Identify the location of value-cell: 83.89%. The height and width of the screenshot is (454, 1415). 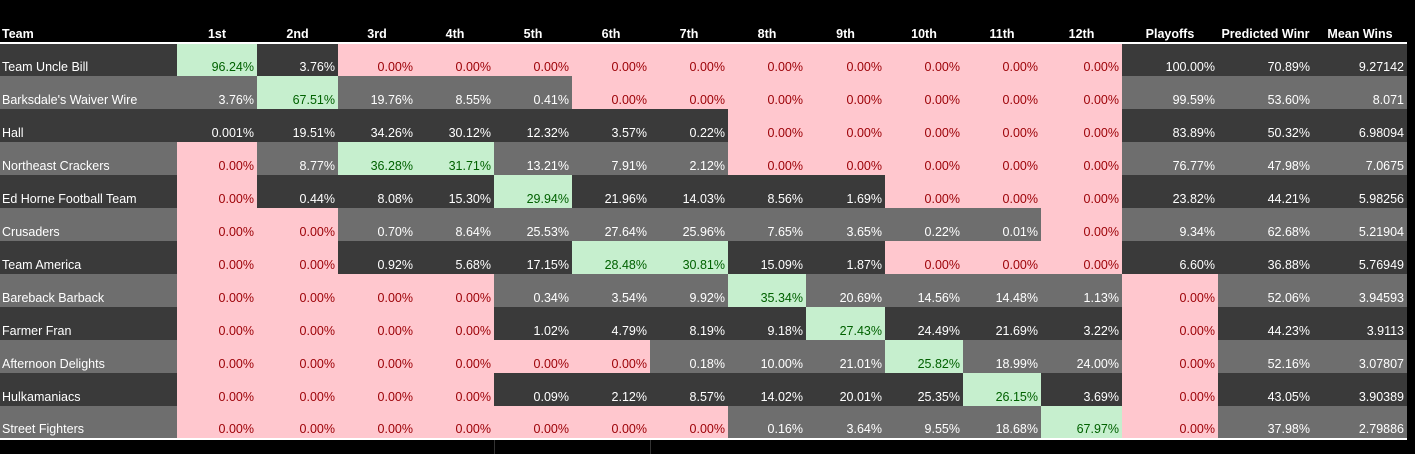
(1170, 125).